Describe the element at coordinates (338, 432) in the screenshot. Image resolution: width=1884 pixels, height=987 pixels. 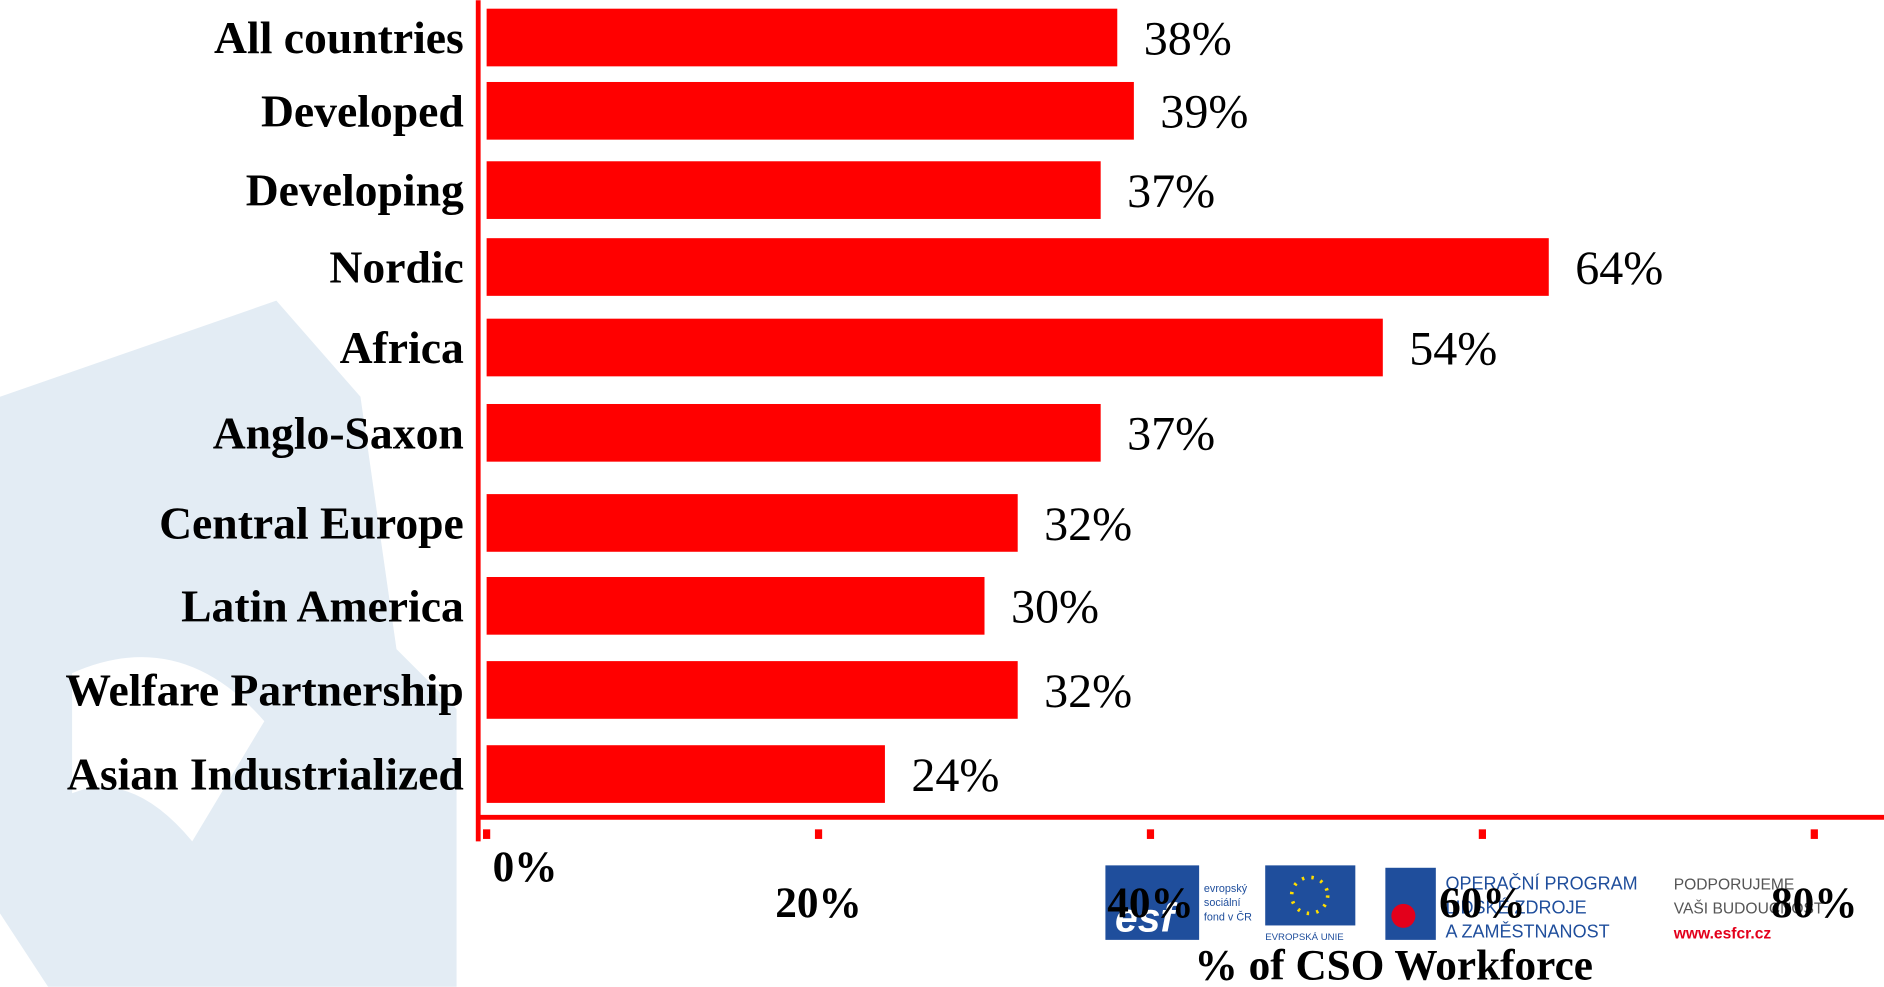
I see `category-label: Anglo-Saxon` at that location.